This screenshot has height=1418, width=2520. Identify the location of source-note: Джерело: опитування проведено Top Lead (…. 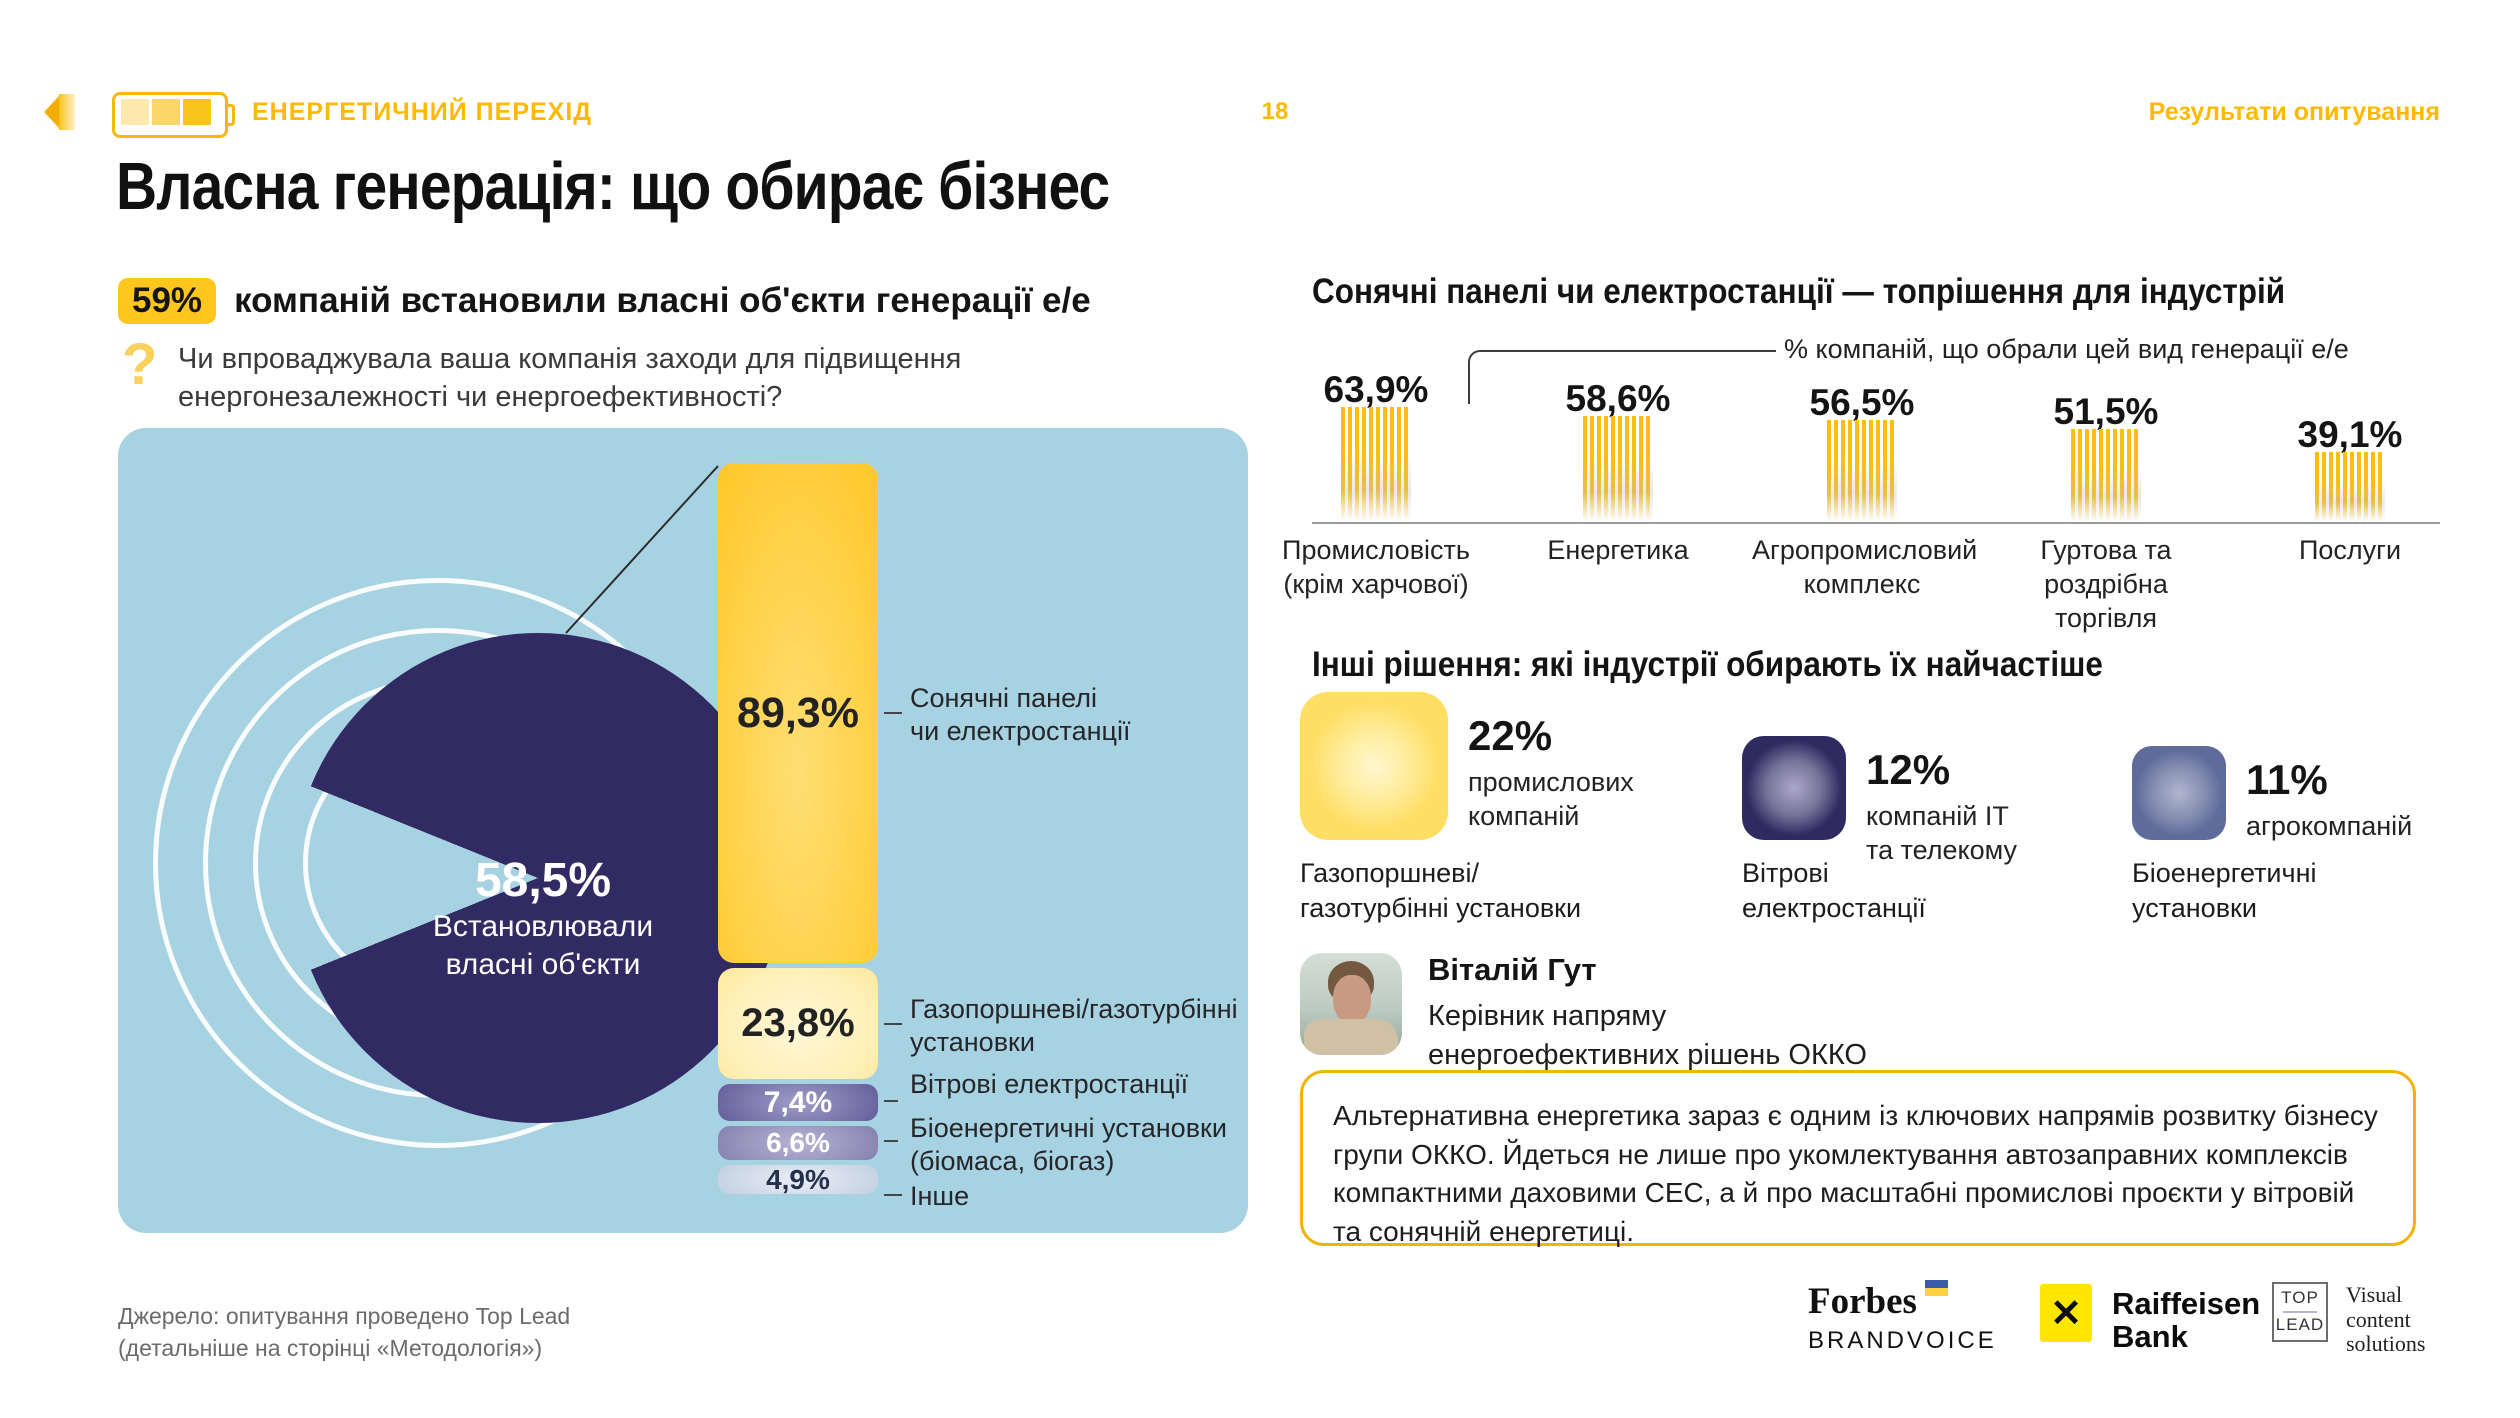
(344, 1332).